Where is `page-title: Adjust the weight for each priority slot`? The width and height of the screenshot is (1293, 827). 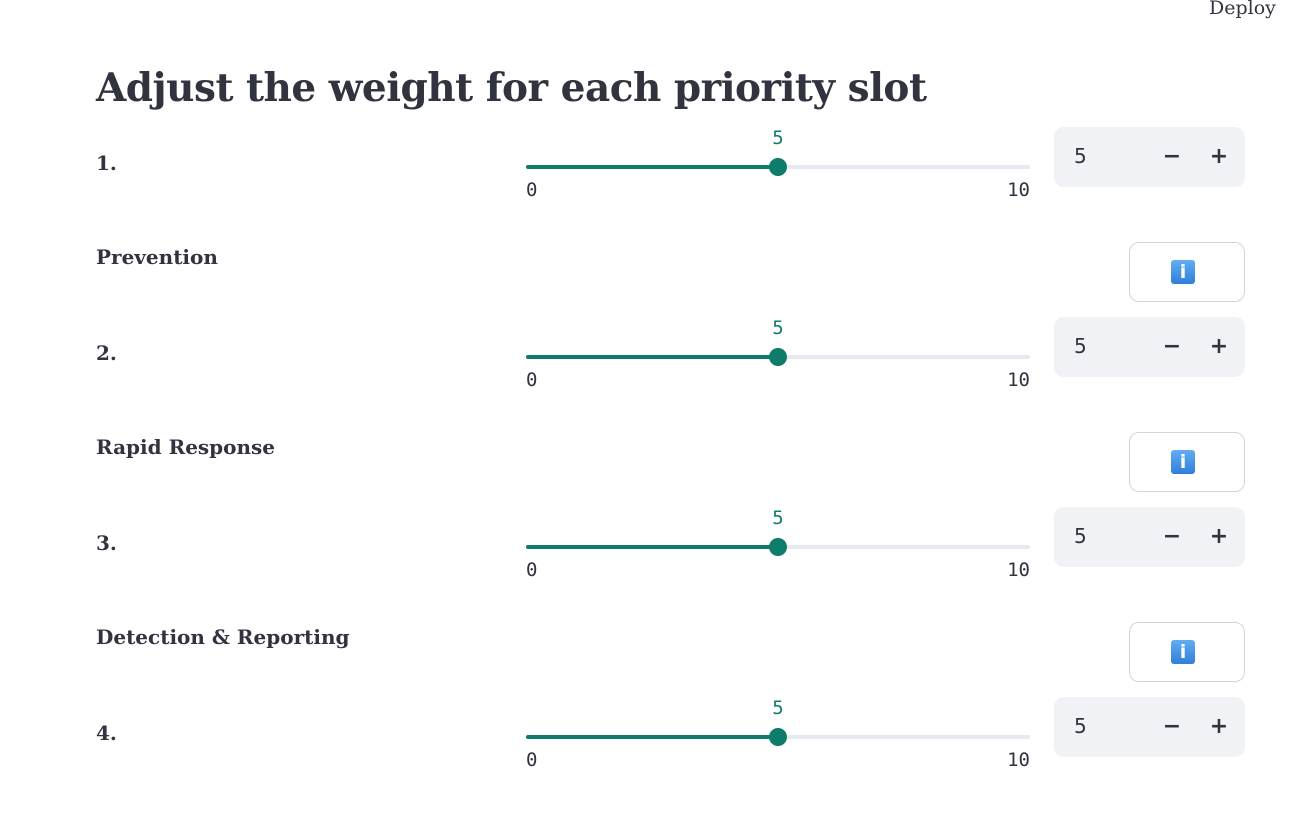
page-title: Adjust the weight for each priority slot is located at coordinates (511, 88).